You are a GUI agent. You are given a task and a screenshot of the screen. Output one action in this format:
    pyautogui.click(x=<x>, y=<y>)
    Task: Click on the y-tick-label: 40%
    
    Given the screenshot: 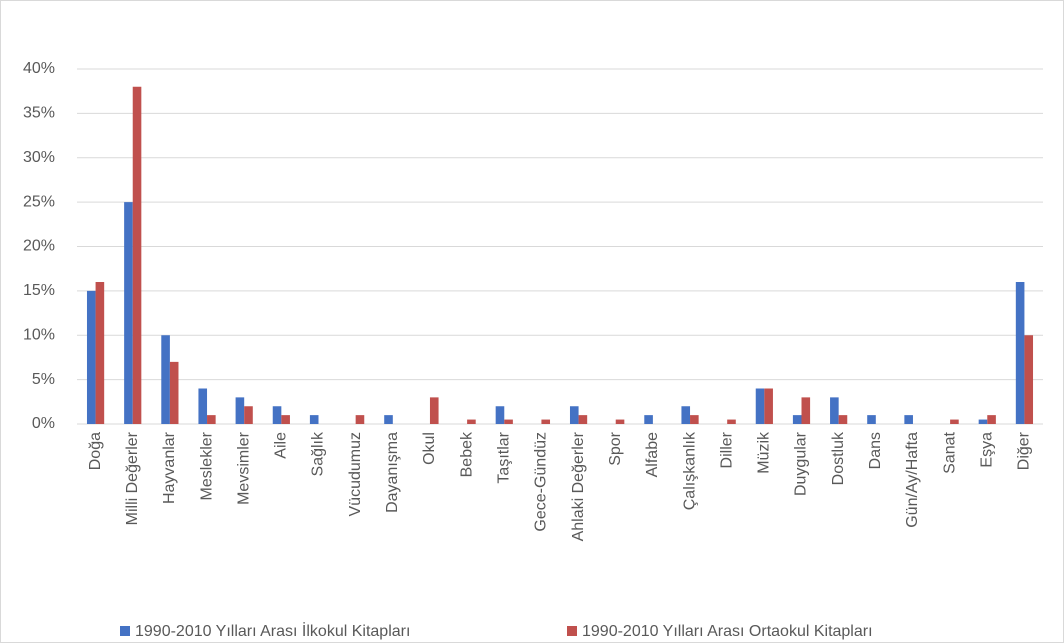 What is the action you would take?
    pyautogui.click(x=39, y=68)
    